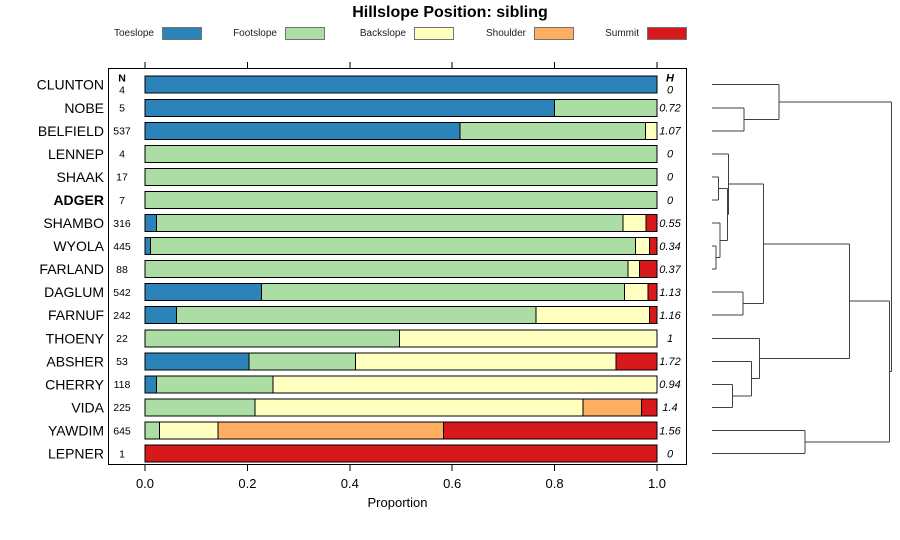  What do you see at coordinates (648, 269) in the screenshot?
I see `bar-segment-farland-summit` at bounding box center [648, 269].